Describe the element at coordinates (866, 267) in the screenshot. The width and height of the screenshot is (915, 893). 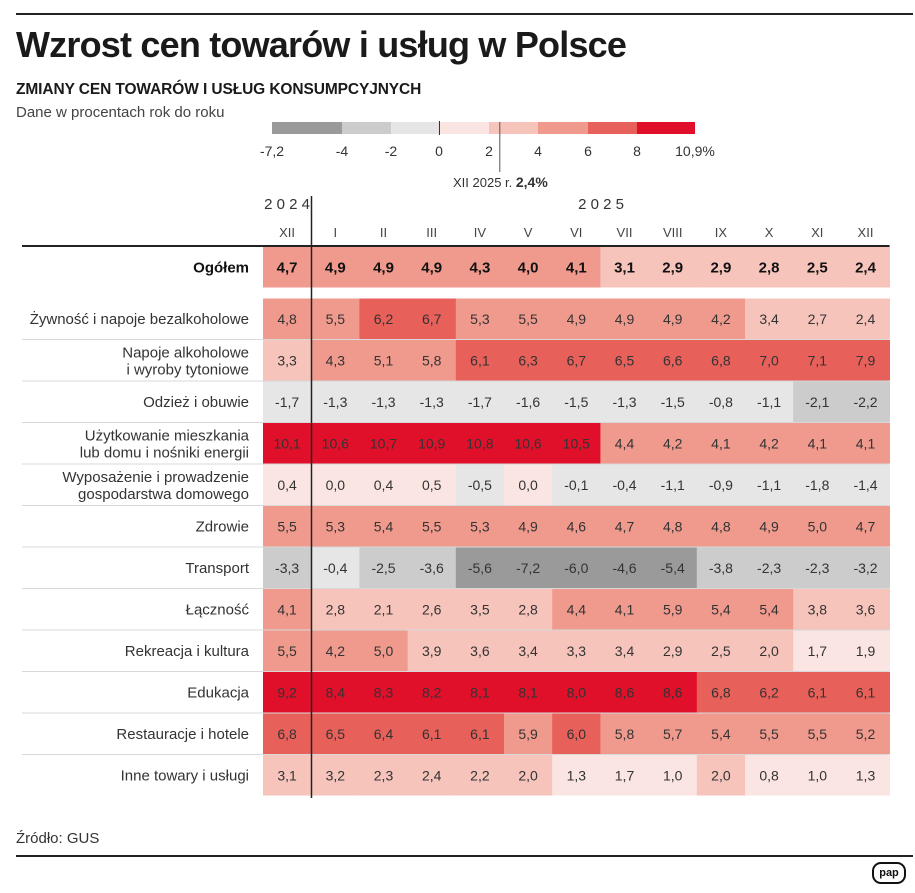
I see `cell-value-label: 2,4` at that location.